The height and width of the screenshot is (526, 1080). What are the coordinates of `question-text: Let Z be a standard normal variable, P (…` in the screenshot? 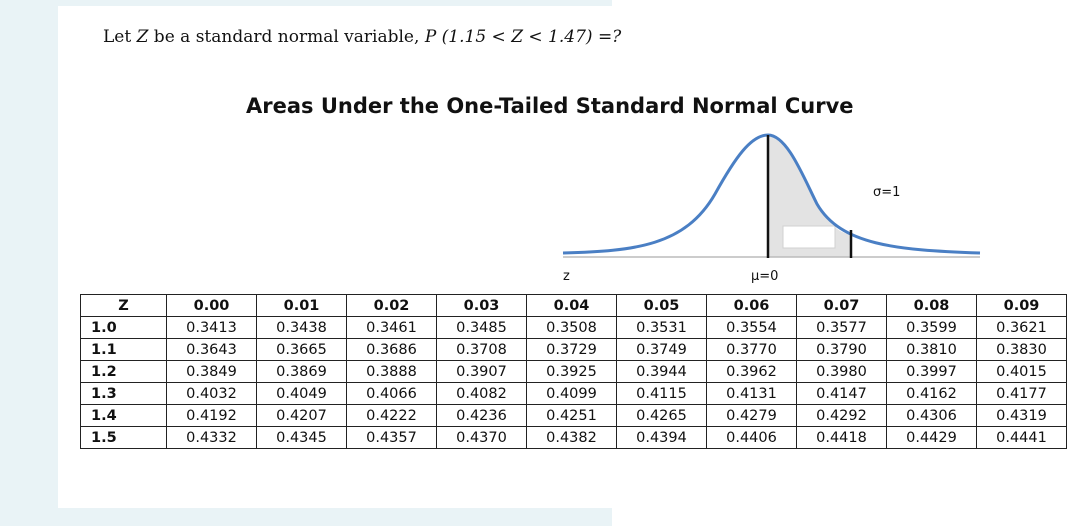 It's located at (362, 37).